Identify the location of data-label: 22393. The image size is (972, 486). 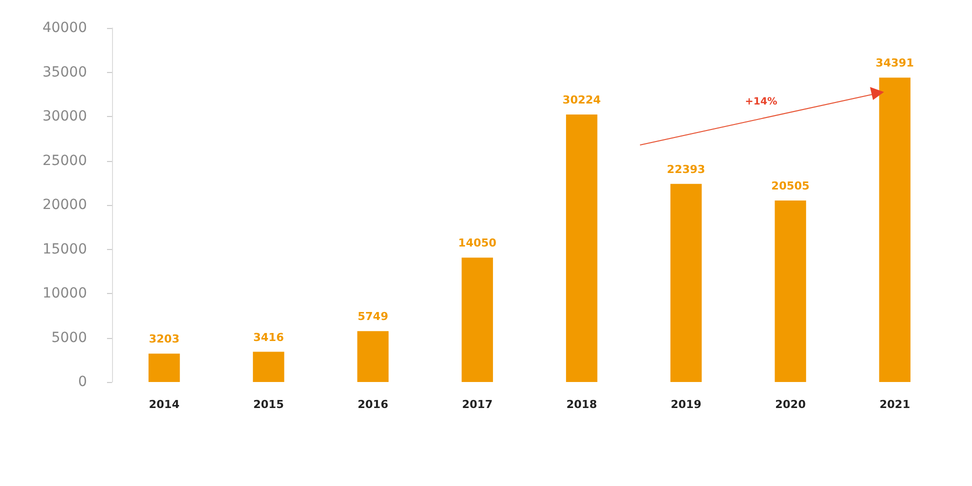
(686, 169).